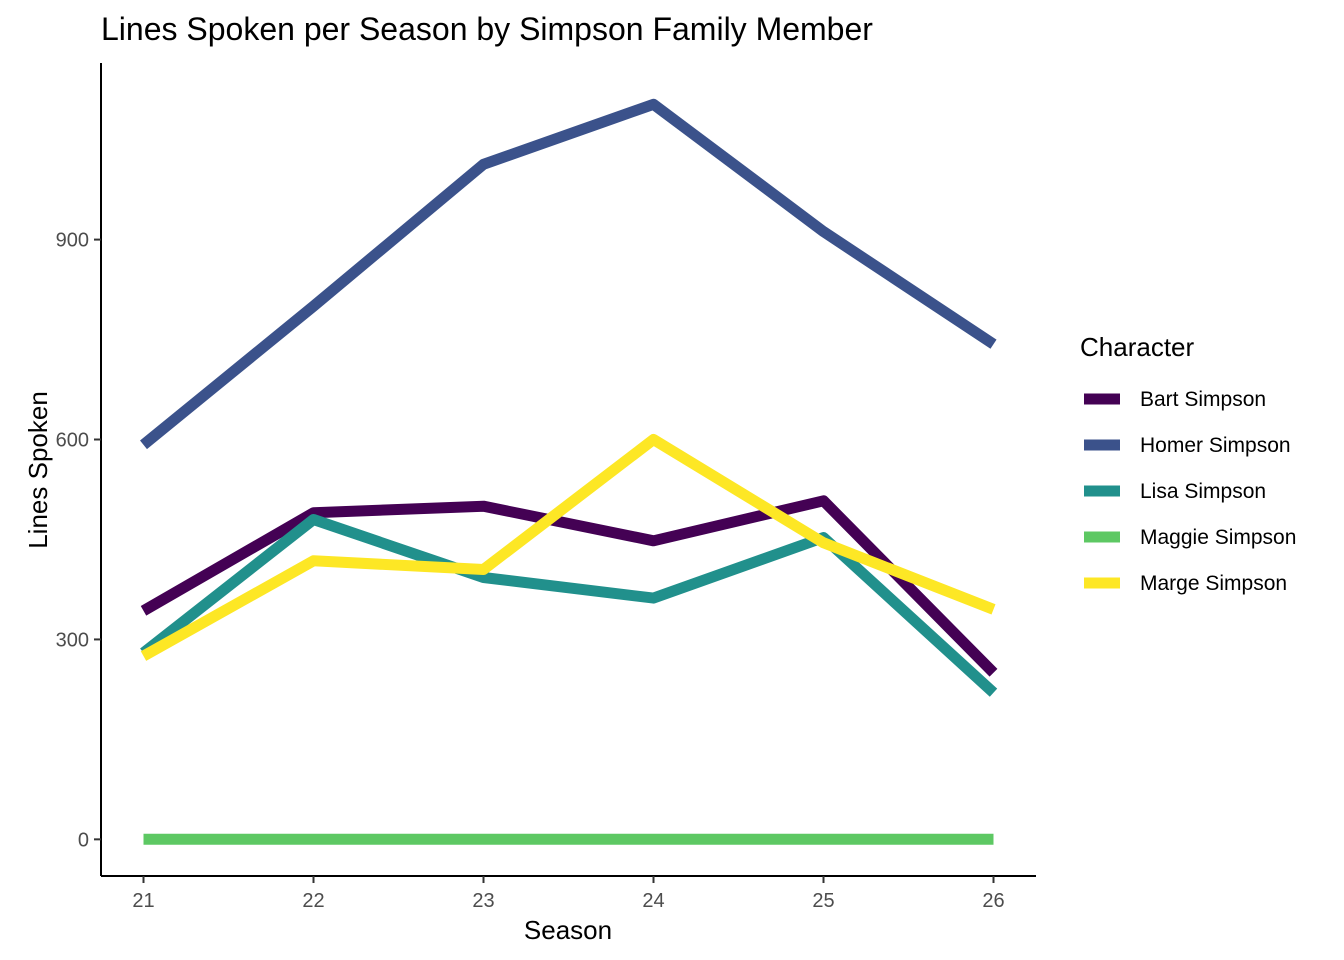 The image size is (1344, 960). Describe the element at coordinates (1203, 491) in the screenshot. I see `legend-label-lisa-simpson: Lisa Simpson` at that location.